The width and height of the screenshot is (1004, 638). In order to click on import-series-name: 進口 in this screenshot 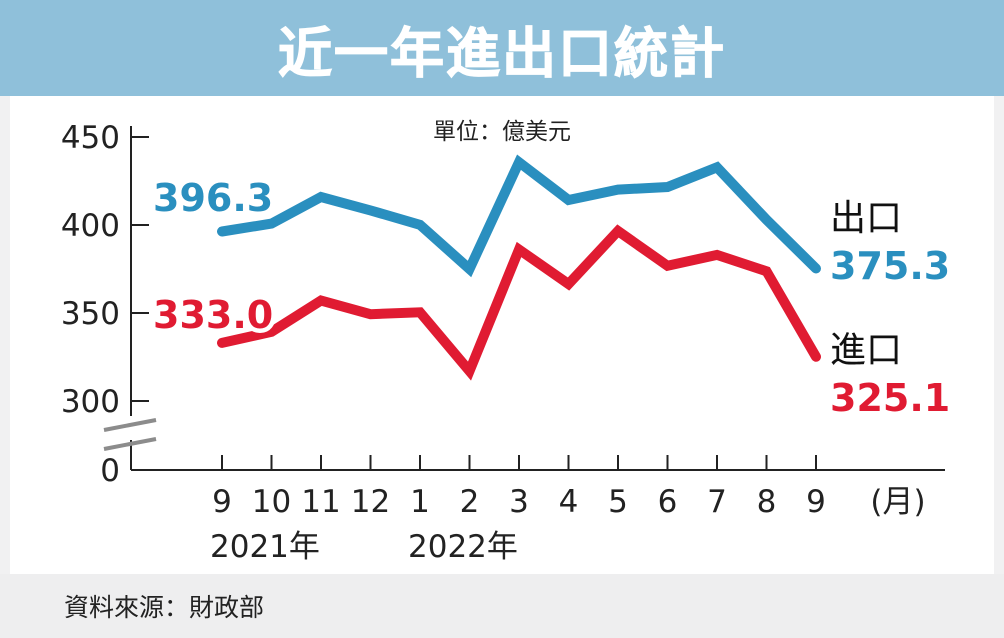, I will do `click(866, 350)`.